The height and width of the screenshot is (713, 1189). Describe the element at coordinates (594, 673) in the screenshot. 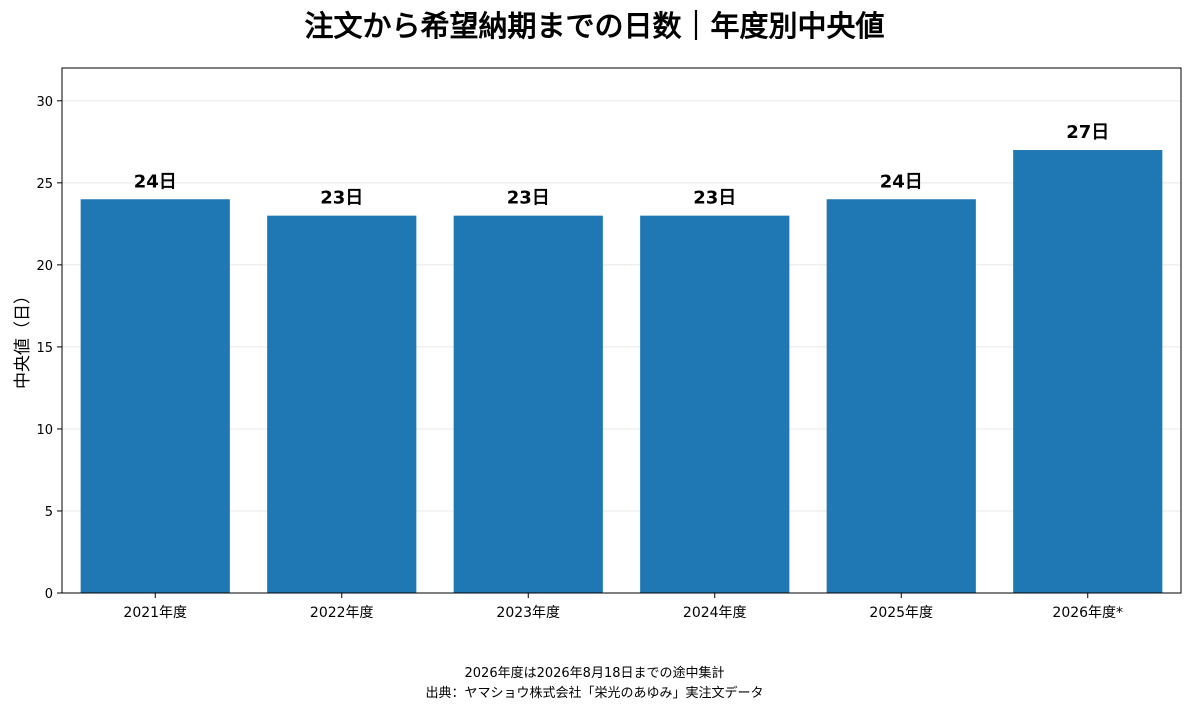

I see `footnote-note: 2026年度は2026年8月18日までの途中集計` at that location.